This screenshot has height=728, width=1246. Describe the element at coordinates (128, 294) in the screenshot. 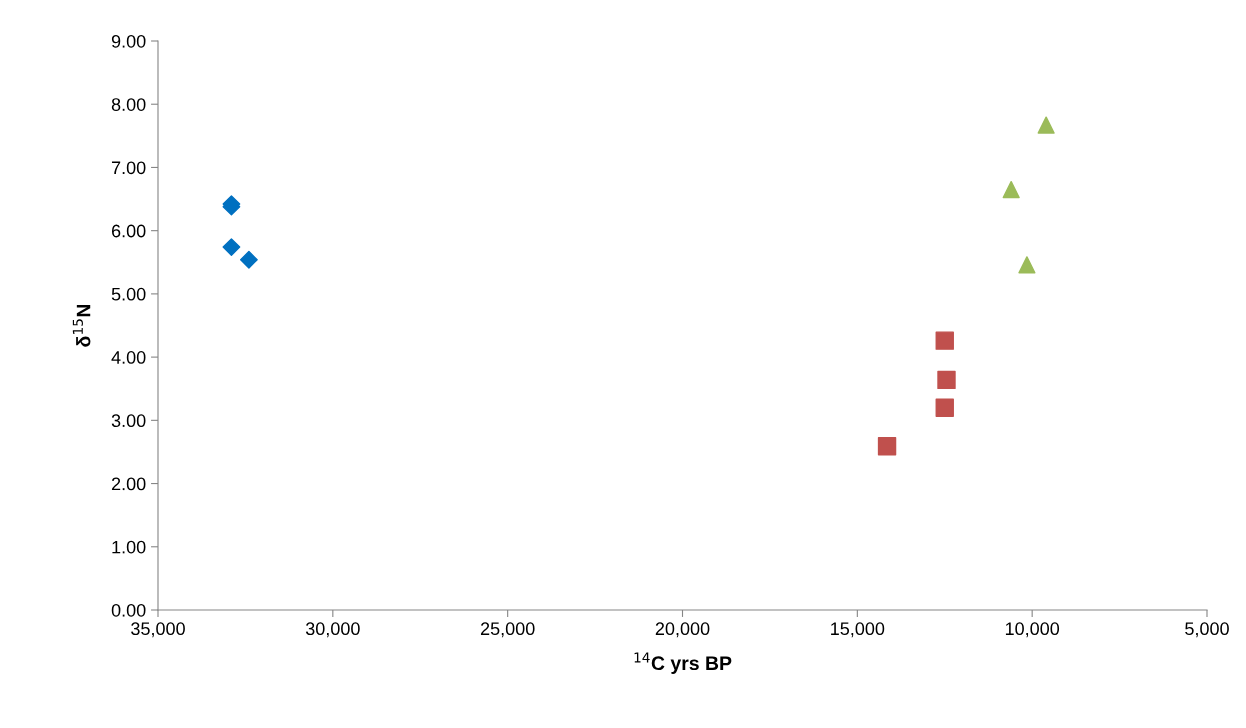

I see `y-tick-label: 5.00` at that location.